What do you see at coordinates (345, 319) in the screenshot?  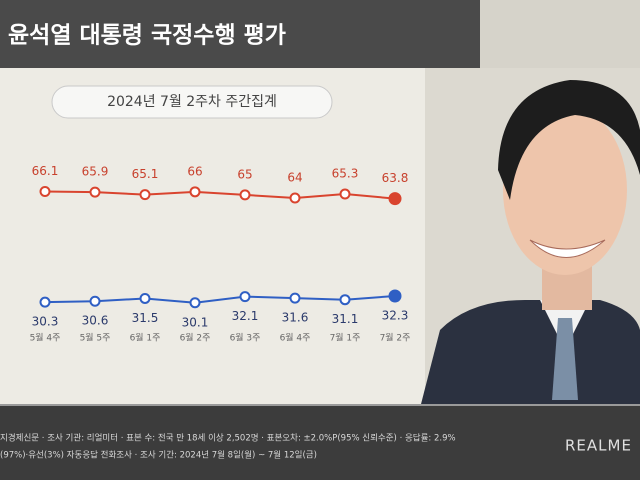 I see `value-label: 31.1` at bounding box center [345, 319].